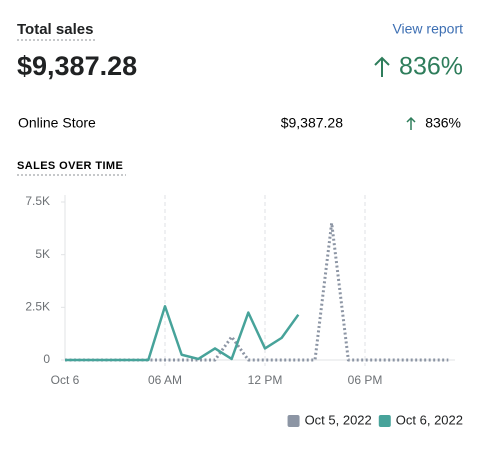 The width and height of the screenshot is (482, 455). Describe the element at coordinates (431, 67) in the screenshot. I see `total-change: 836%` at that location.